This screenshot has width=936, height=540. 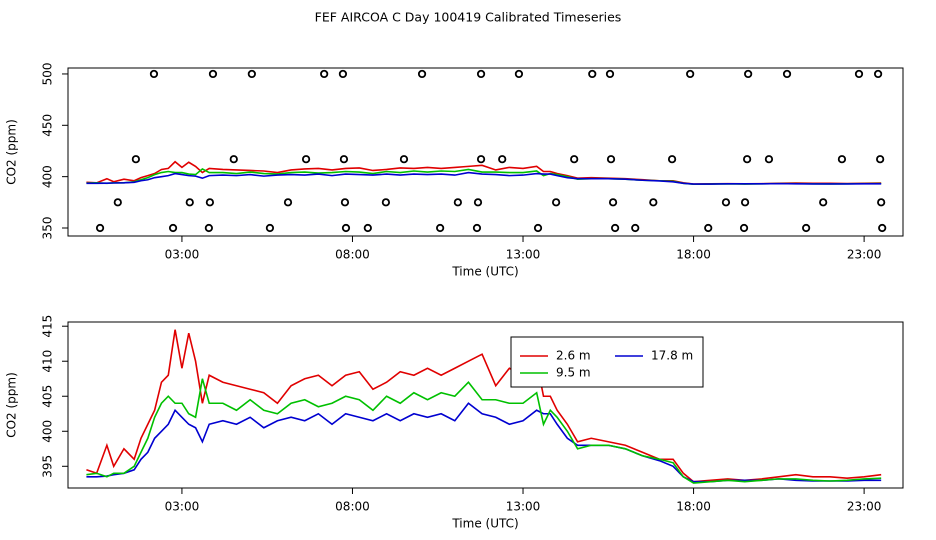 What do you see at coordinates (48, 125) in the screenshot?
I see `y-tick-label: 450` at bounding box center [48, 125].